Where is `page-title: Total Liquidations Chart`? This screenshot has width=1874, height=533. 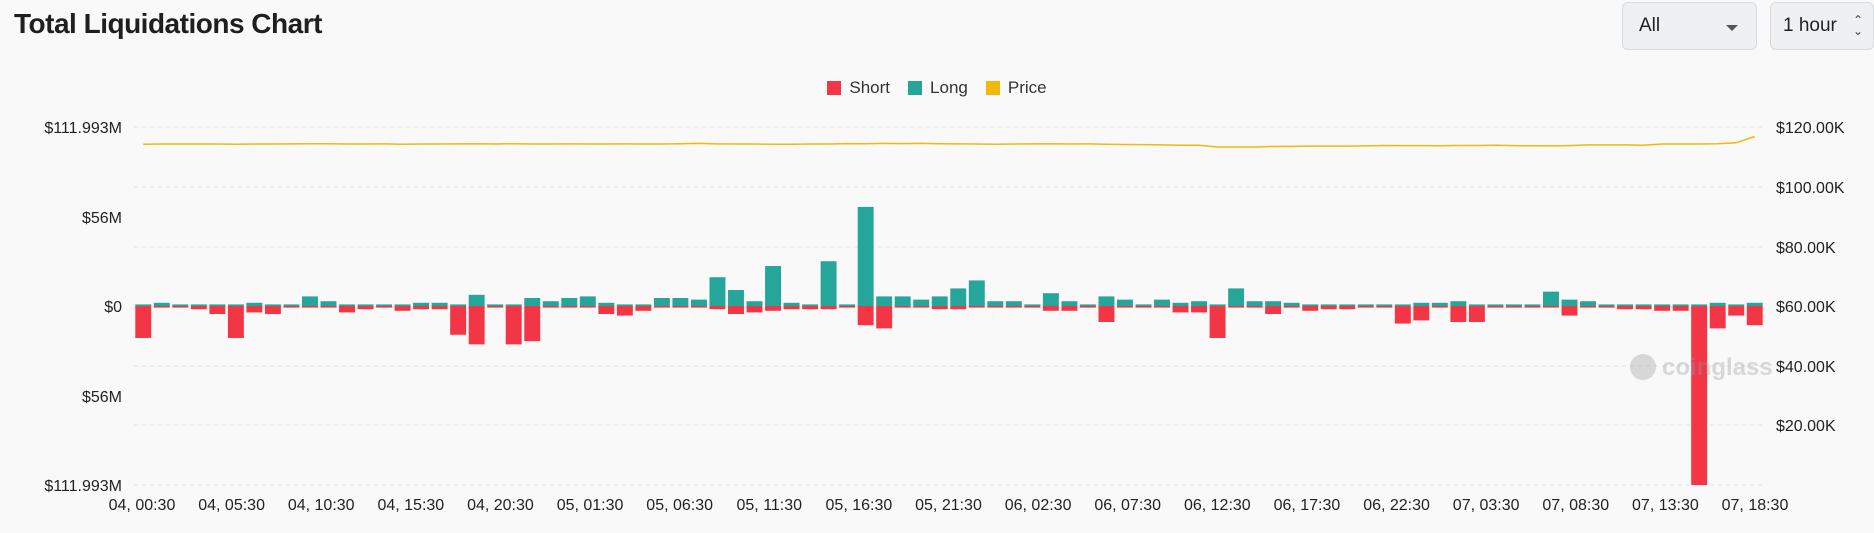 page-title: Total Liquidations Chart is located at coordinates (168, 23).